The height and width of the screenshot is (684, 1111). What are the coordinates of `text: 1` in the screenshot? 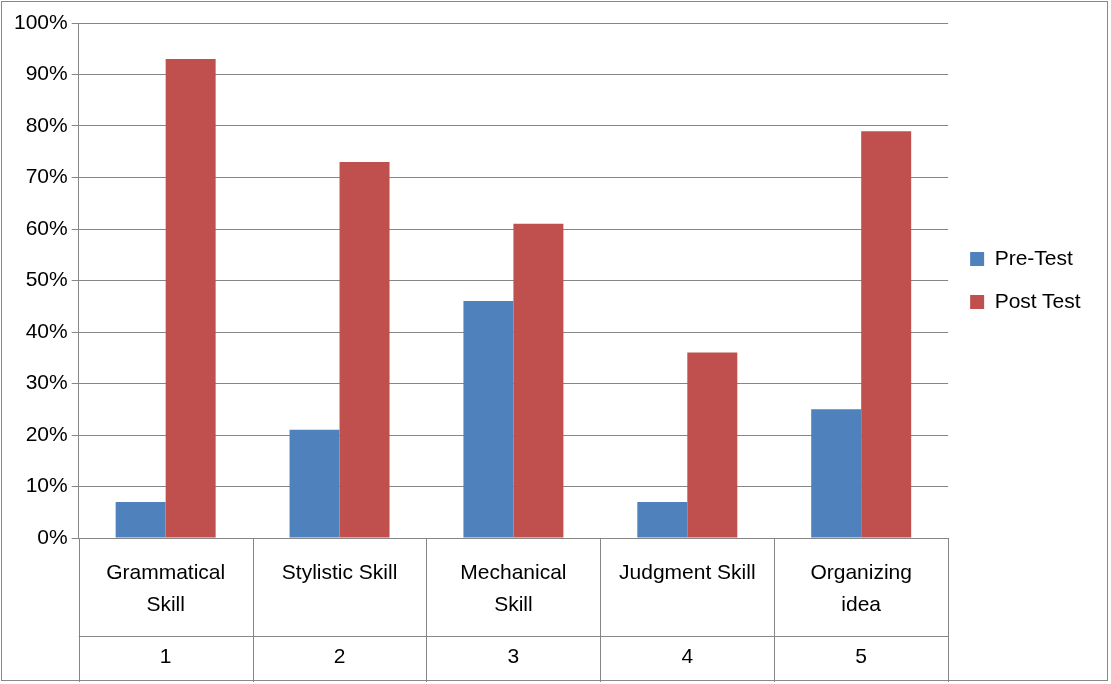 It's located at (165, 655).